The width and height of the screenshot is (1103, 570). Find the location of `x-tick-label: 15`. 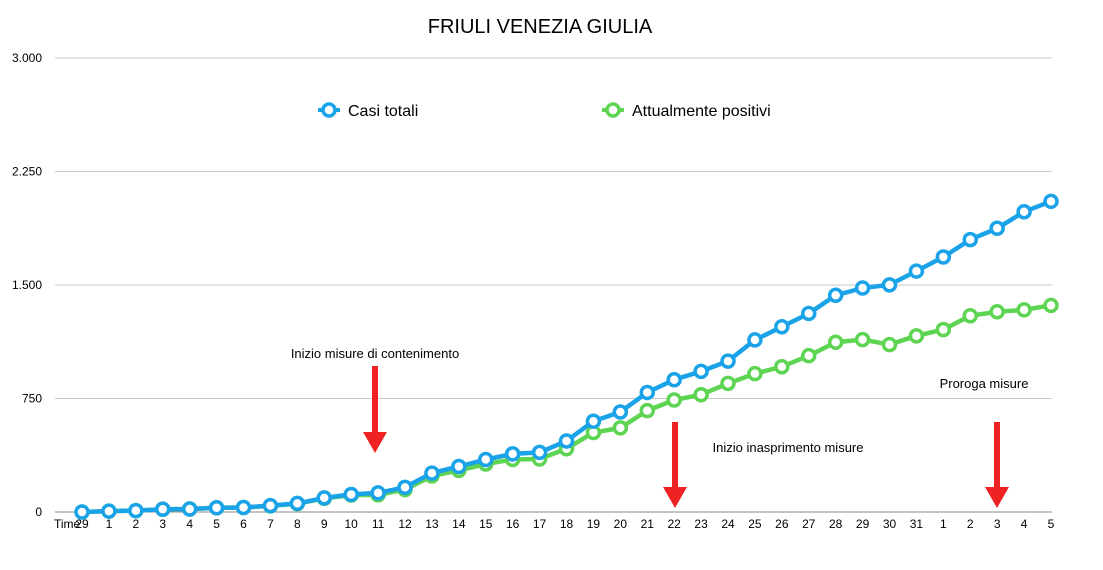

x-tick-label: 15 is located at coordinates (486, 524).